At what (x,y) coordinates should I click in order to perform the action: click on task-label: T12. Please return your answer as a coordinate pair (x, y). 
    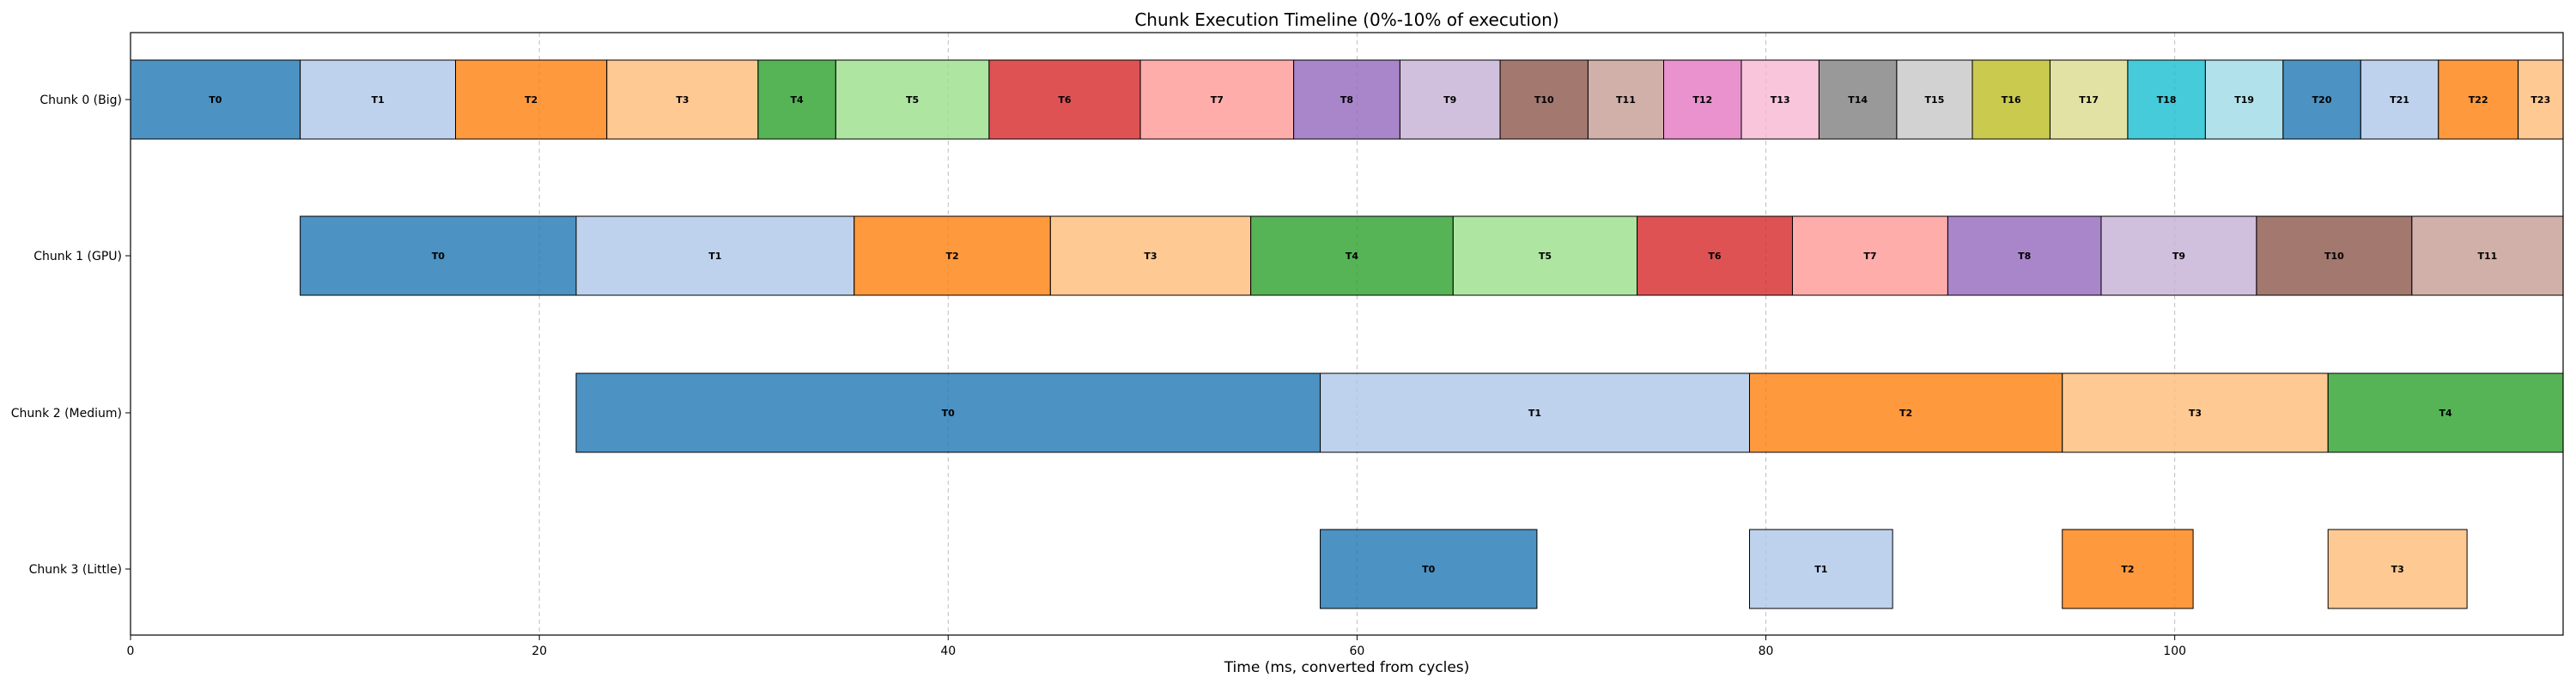
    Looking at the image, I should click on (1702, 100).